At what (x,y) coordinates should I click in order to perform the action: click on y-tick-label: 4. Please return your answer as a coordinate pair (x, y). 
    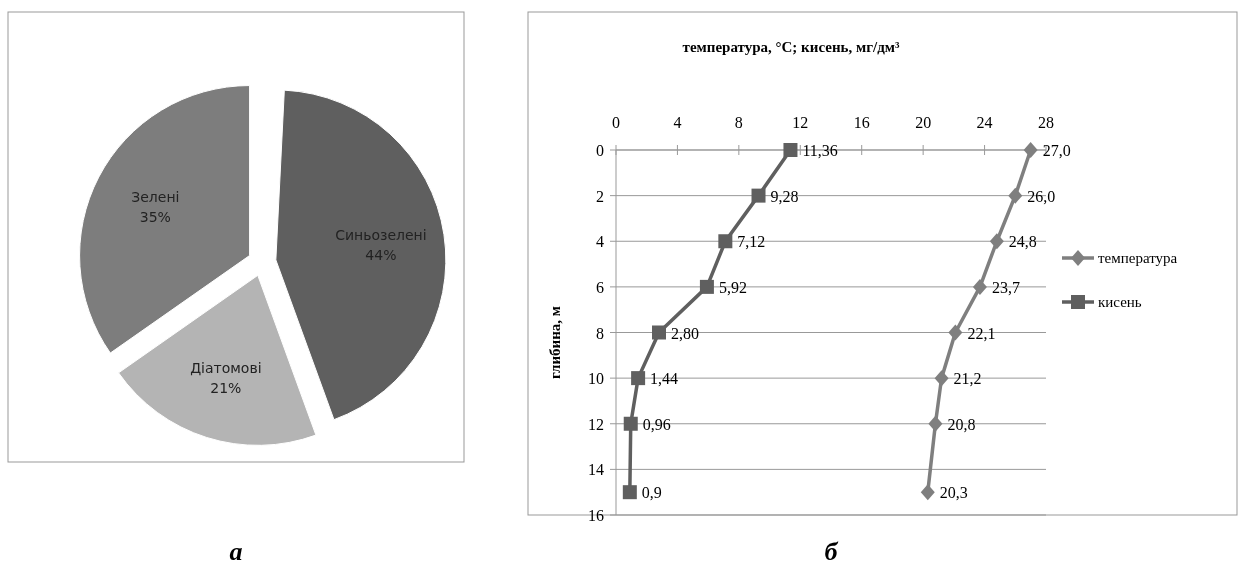
    Looking at the image, I should click on (600, 242).